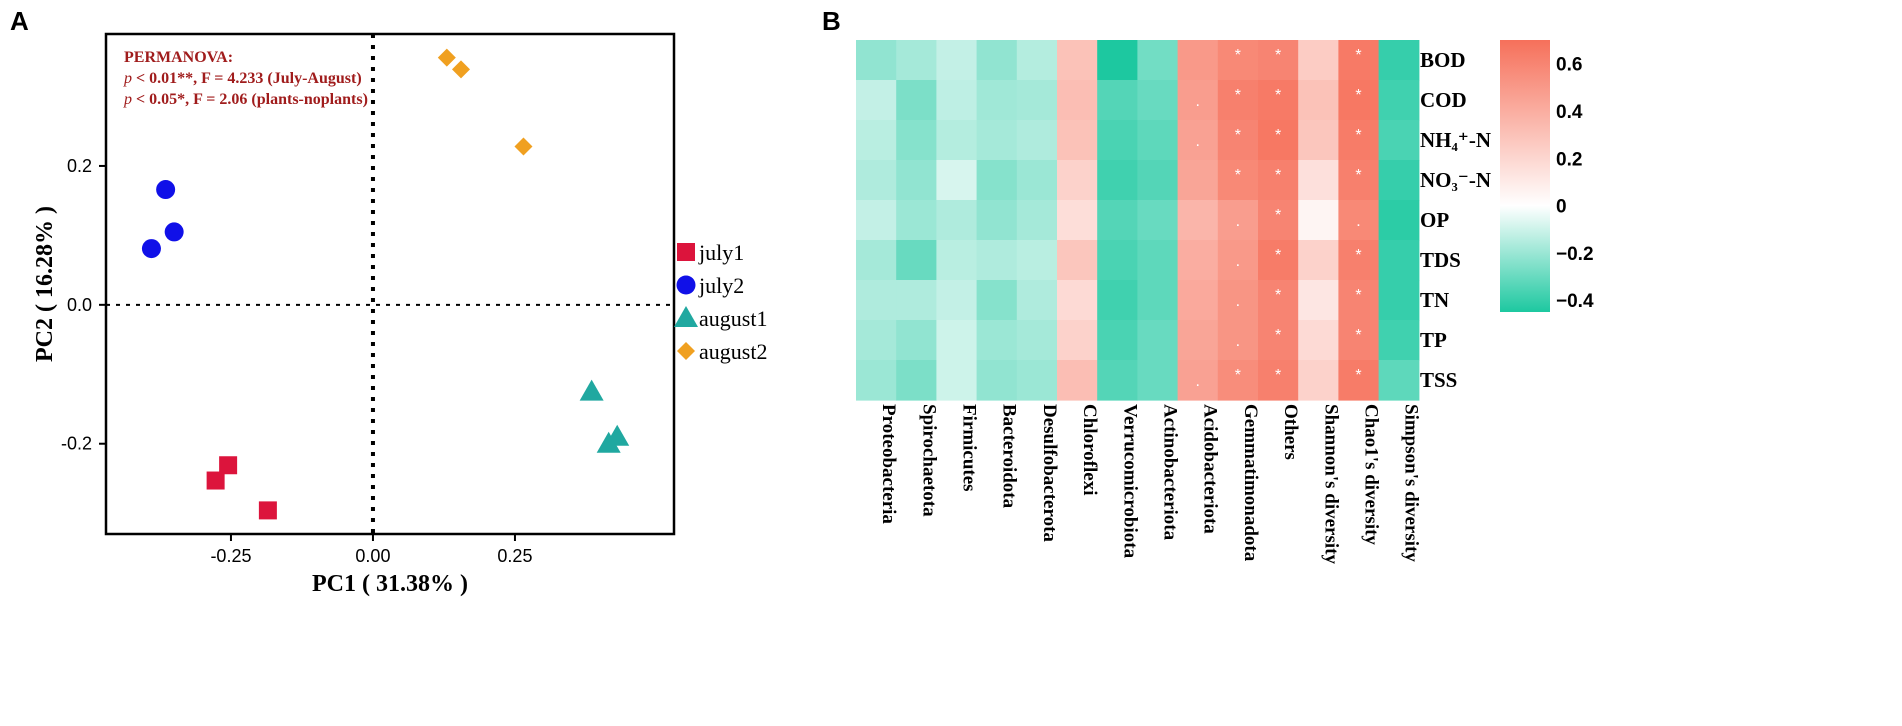 This screenshot has width=1902, height=726. I want to click on column-label: Chloroflexi, so click(1089, 449).